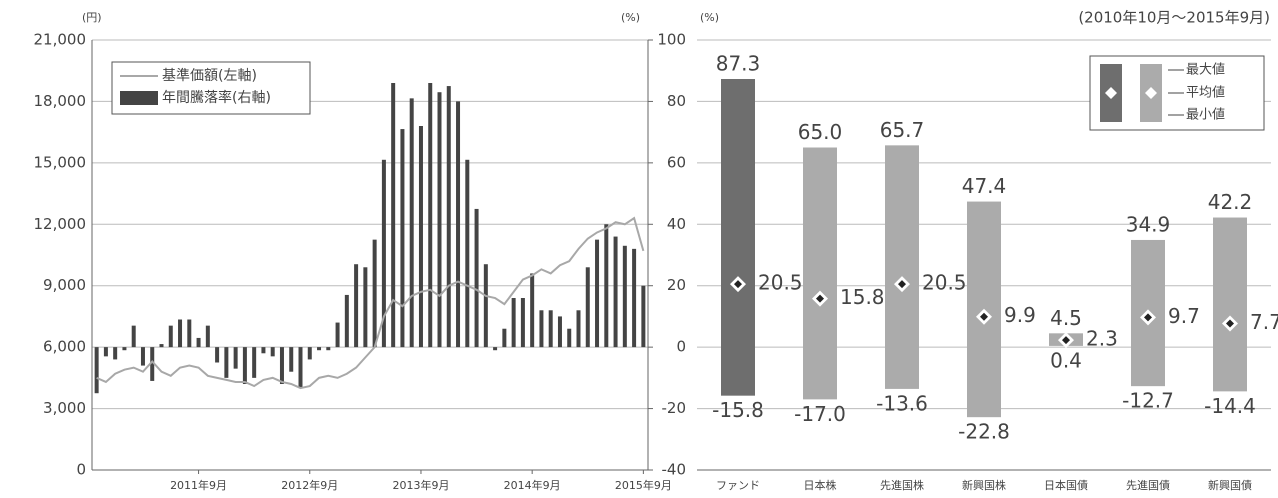 The width and height of the screenshot is (1278, 498). I want to click on average-label: 15.8, so click(862, 297).